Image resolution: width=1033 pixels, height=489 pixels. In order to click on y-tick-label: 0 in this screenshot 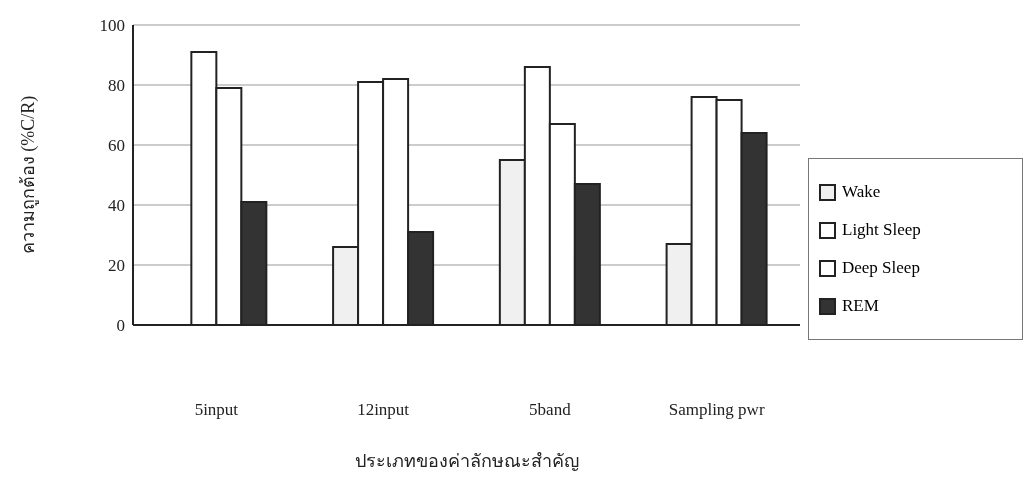, I will do `click(120, 326)`.